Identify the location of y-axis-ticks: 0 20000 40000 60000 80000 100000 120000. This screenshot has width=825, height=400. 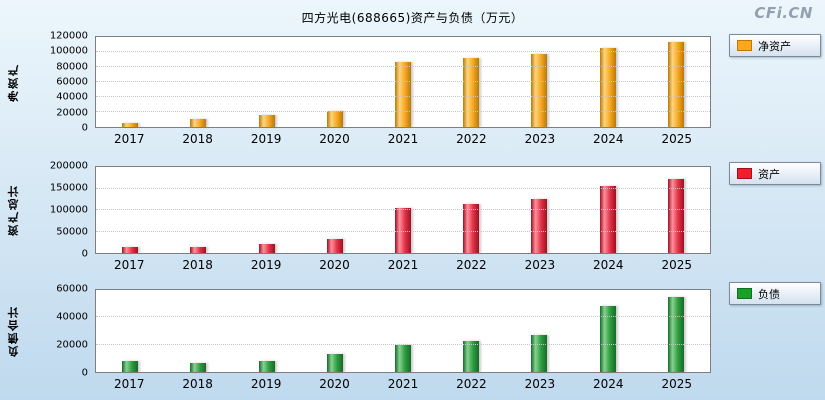
(63, 82).